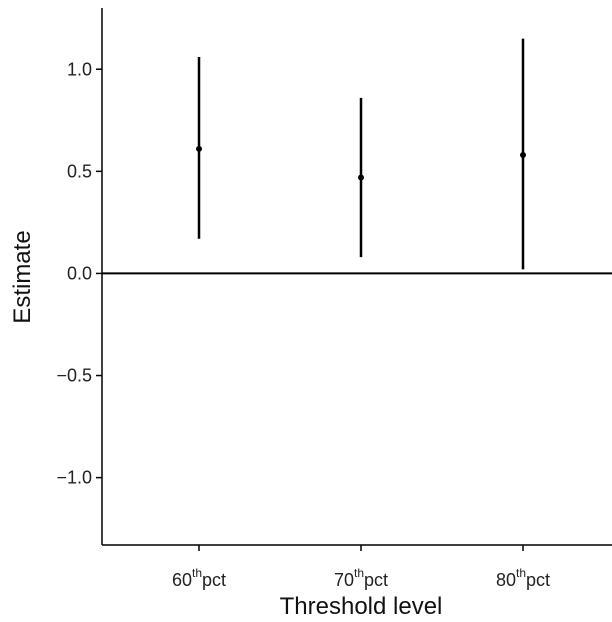  Describe the element at coordinates (79, 273) in the screenshot. I see `y-tick-label: 0.0` at that location.